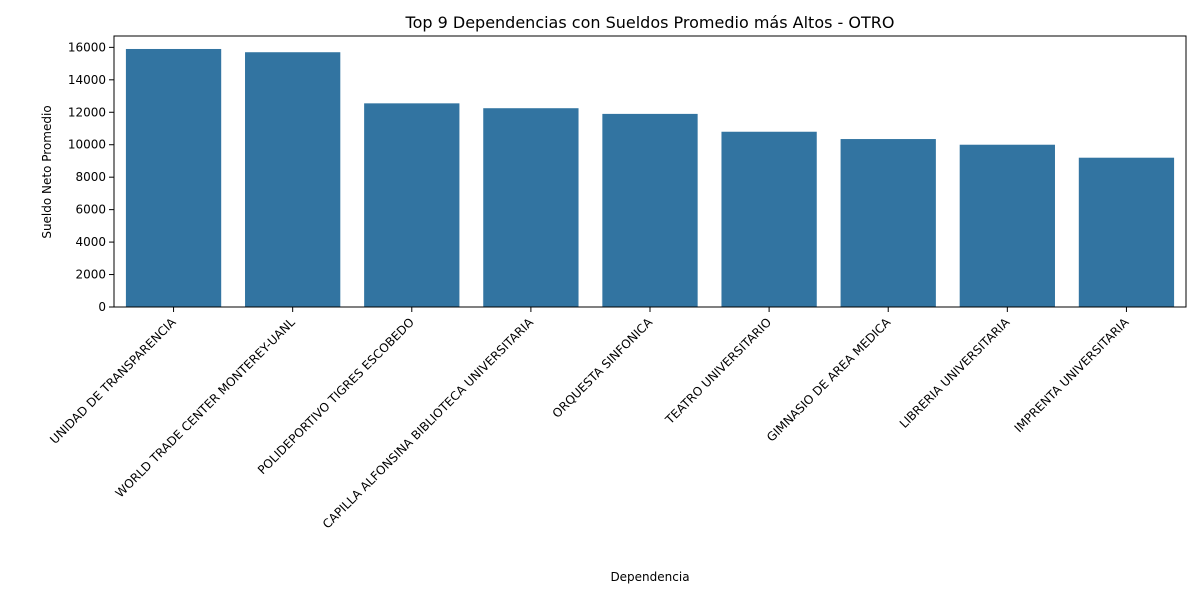  I want to click on y-tick-label: 8000, so click(90, 177).